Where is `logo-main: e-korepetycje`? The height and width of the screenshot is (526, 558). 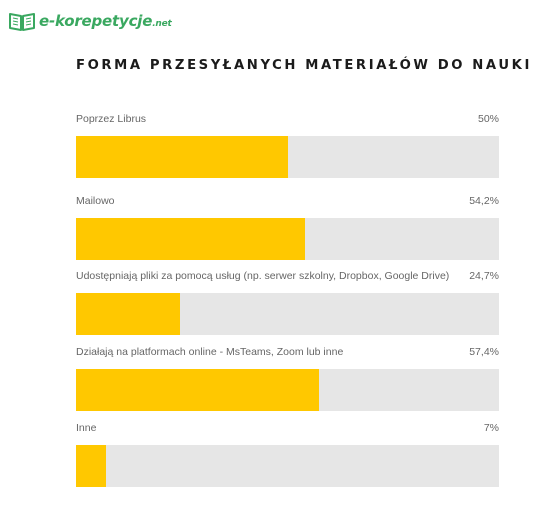
logo-main: e-korepetycje is located at coordinates (96, 21).